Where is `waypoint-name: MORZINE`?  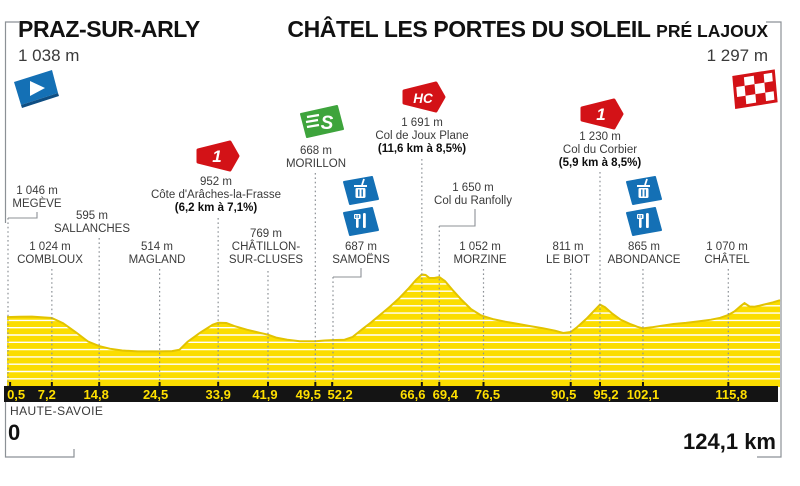
waypoint-name: MORZINE is located at coordinates (480, 260).